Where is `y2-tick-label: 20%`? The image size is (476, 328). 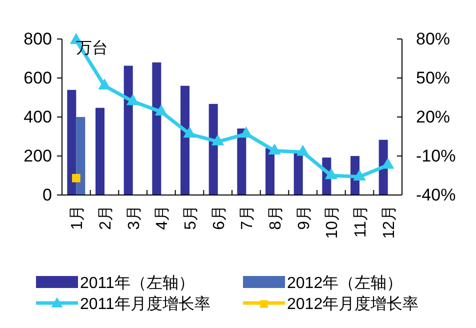
y2-tick-label: 20% is located at coordinates (433, 116).